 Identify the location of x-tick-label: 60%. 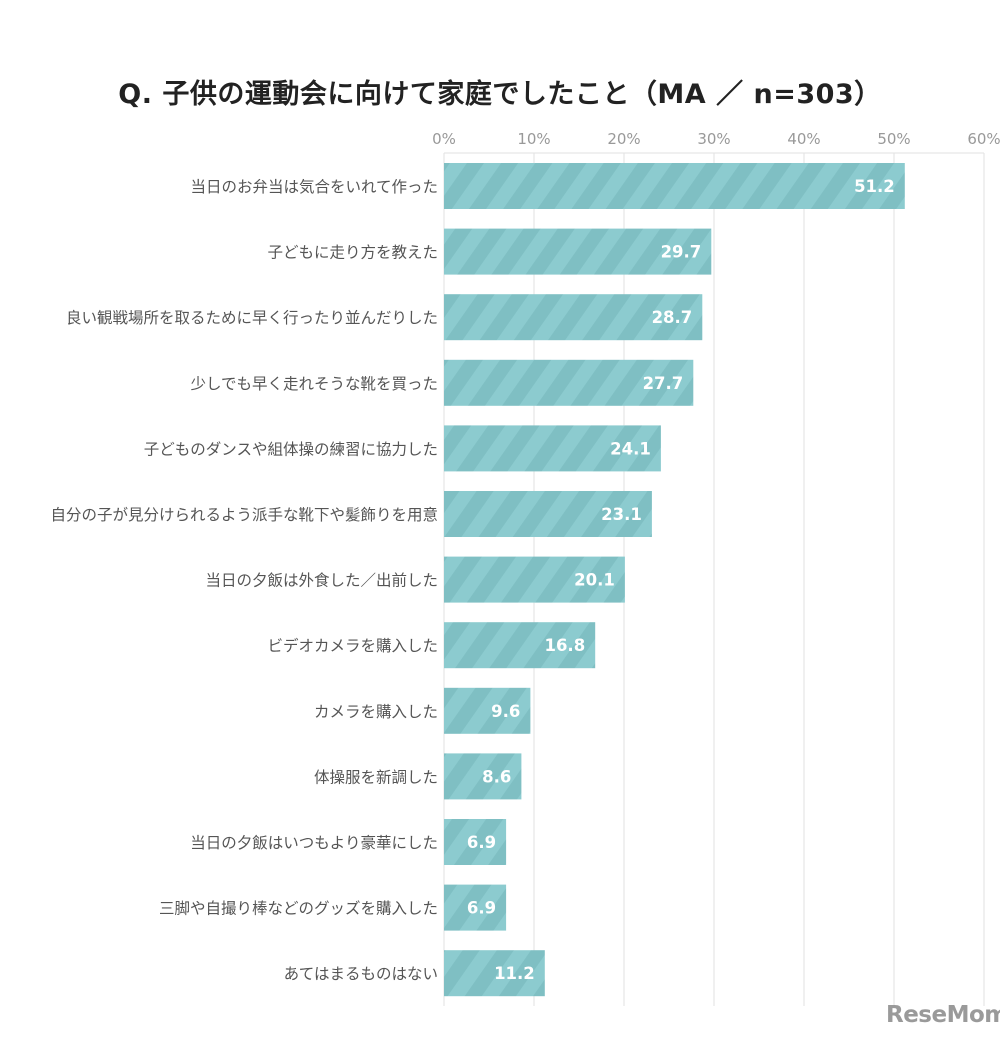
(983, 139).